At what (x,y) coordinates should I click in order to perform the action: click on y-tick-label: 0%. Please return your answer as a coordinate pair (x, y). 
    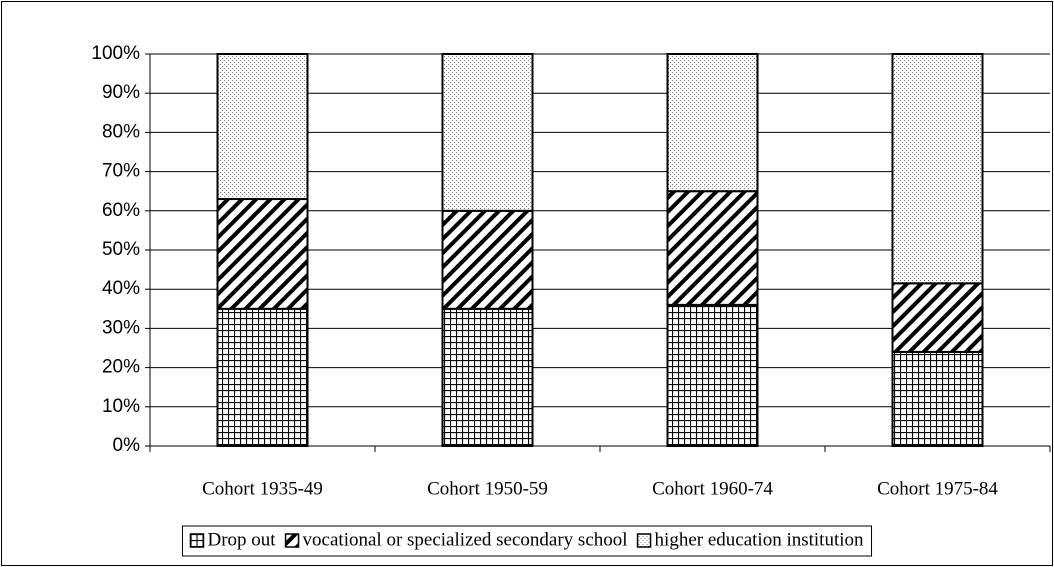
    Looking at the image, I should click on (127, 445).